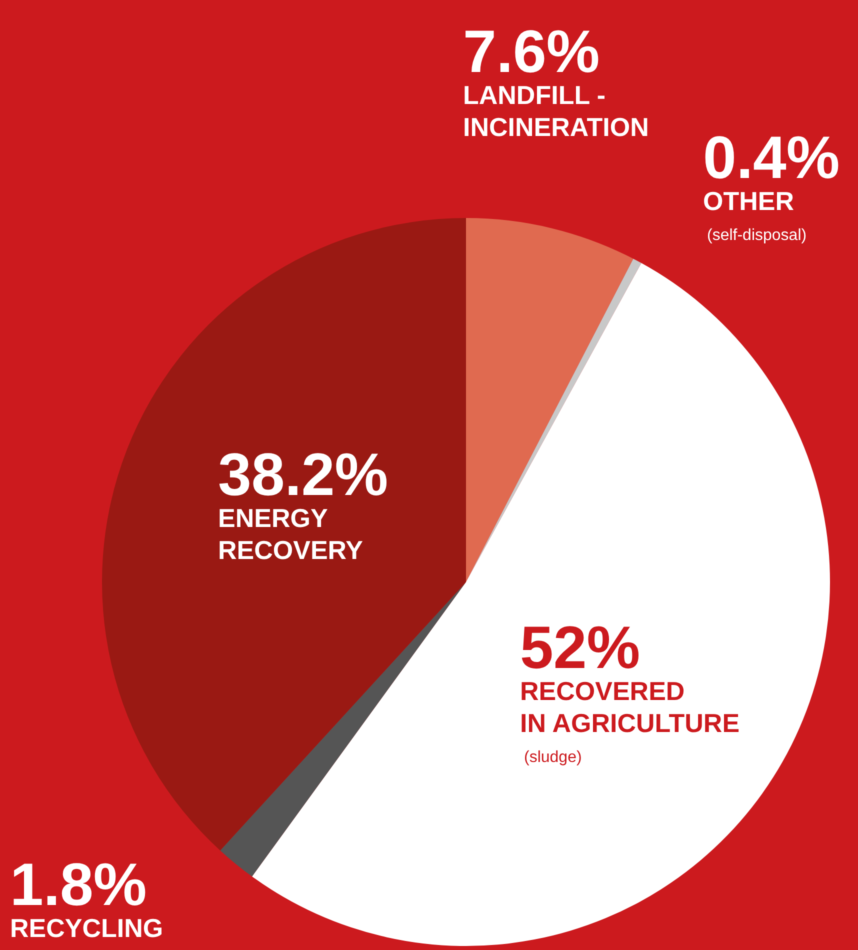 The height and width of the screenshot is (950, 858). Describe the element at coordinates (553, 757) in the screenshot. I see `text: (sludge)` at that location.